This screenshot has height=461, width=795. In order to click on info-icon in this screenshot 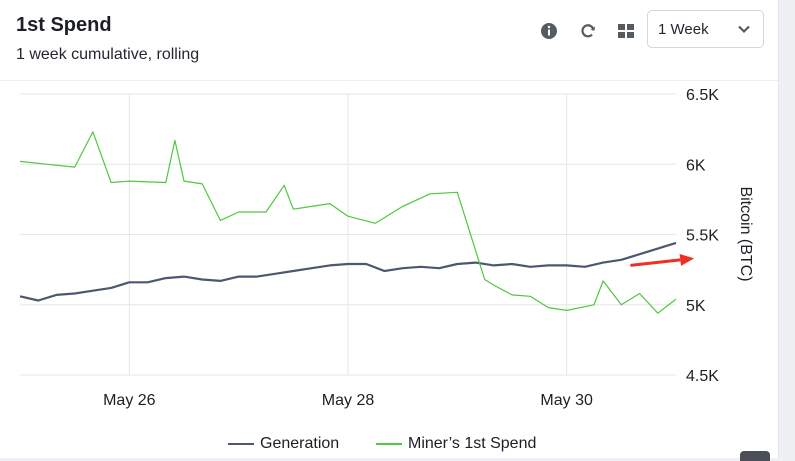, I will do `click(549, 31)`.